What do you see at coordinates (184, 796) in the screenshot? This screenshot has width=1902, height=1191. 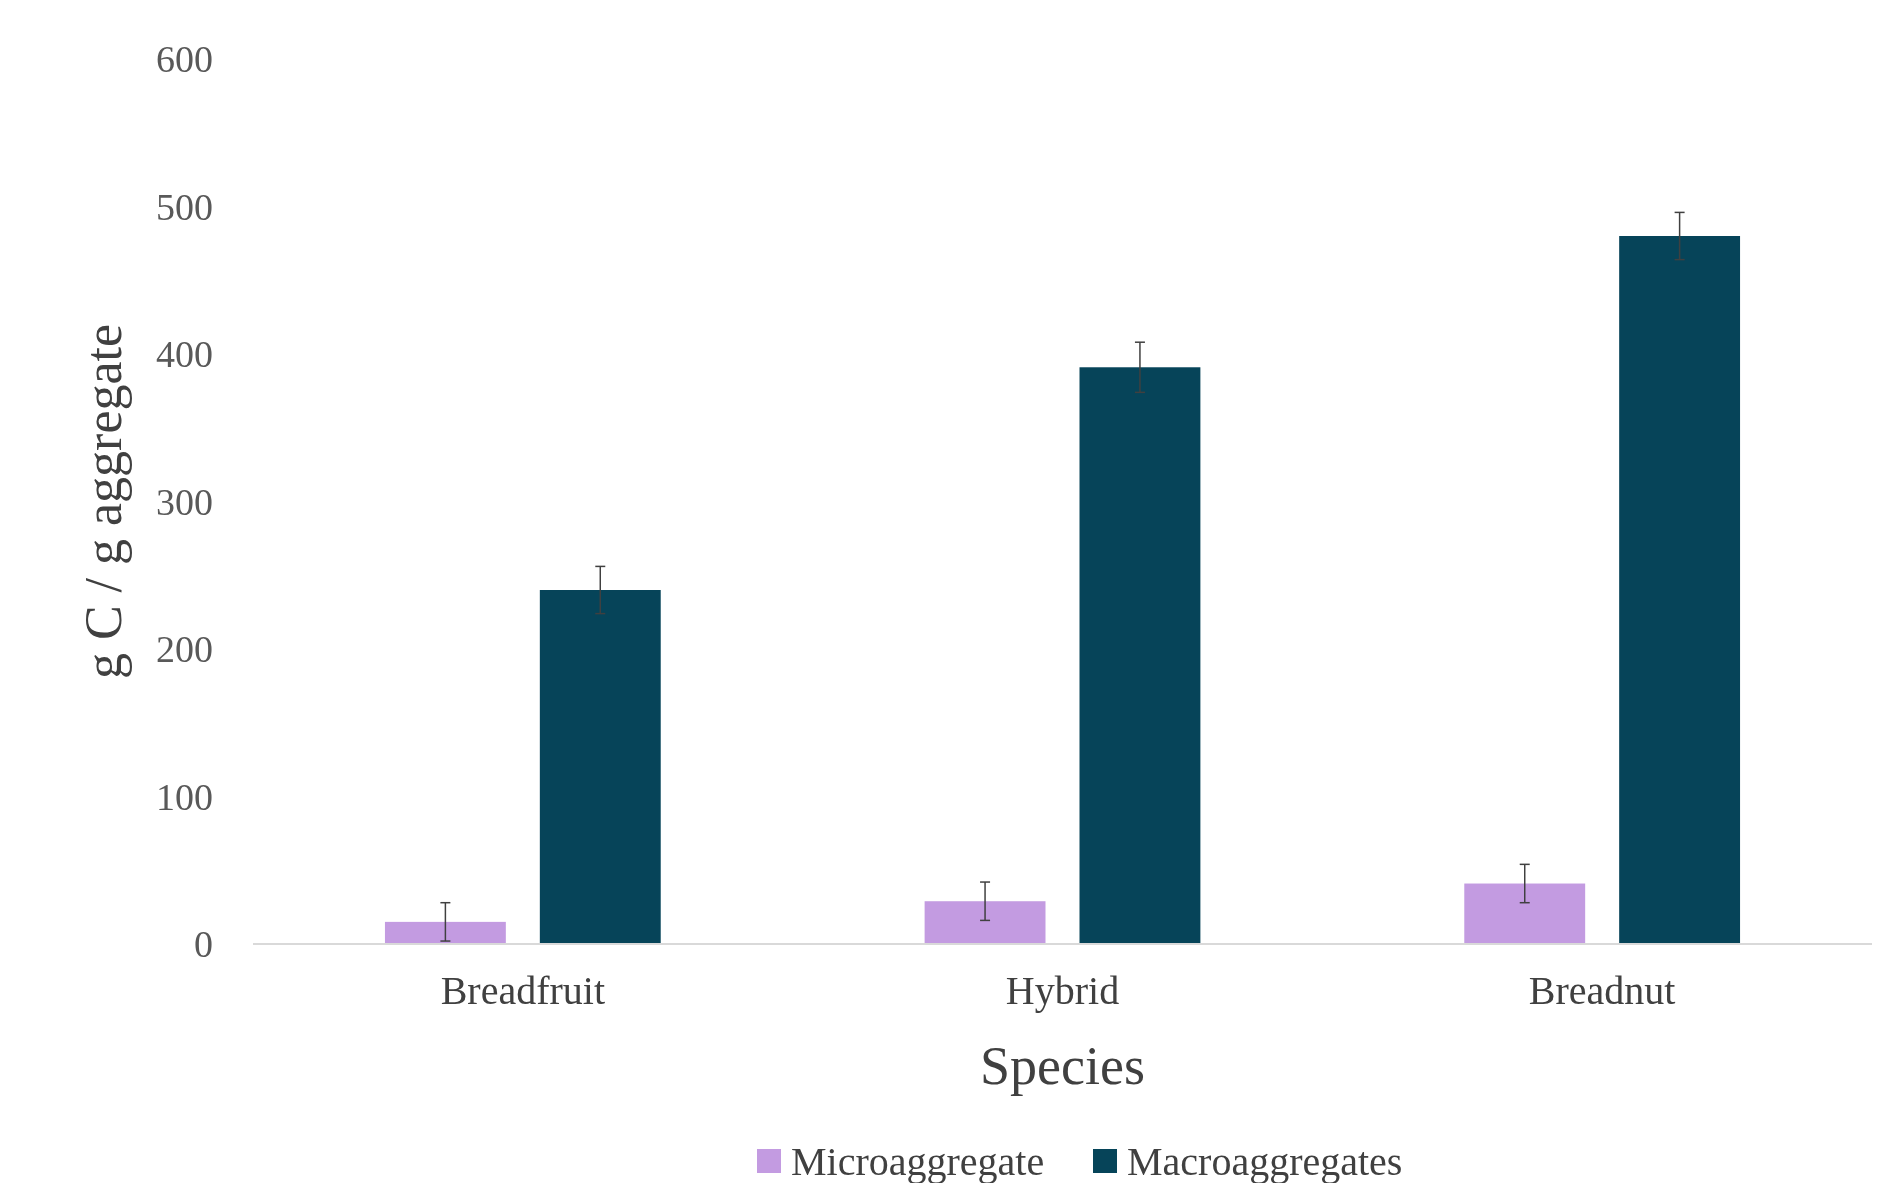 I see `y-tick-label: 100` at bounding box center [184, 796].